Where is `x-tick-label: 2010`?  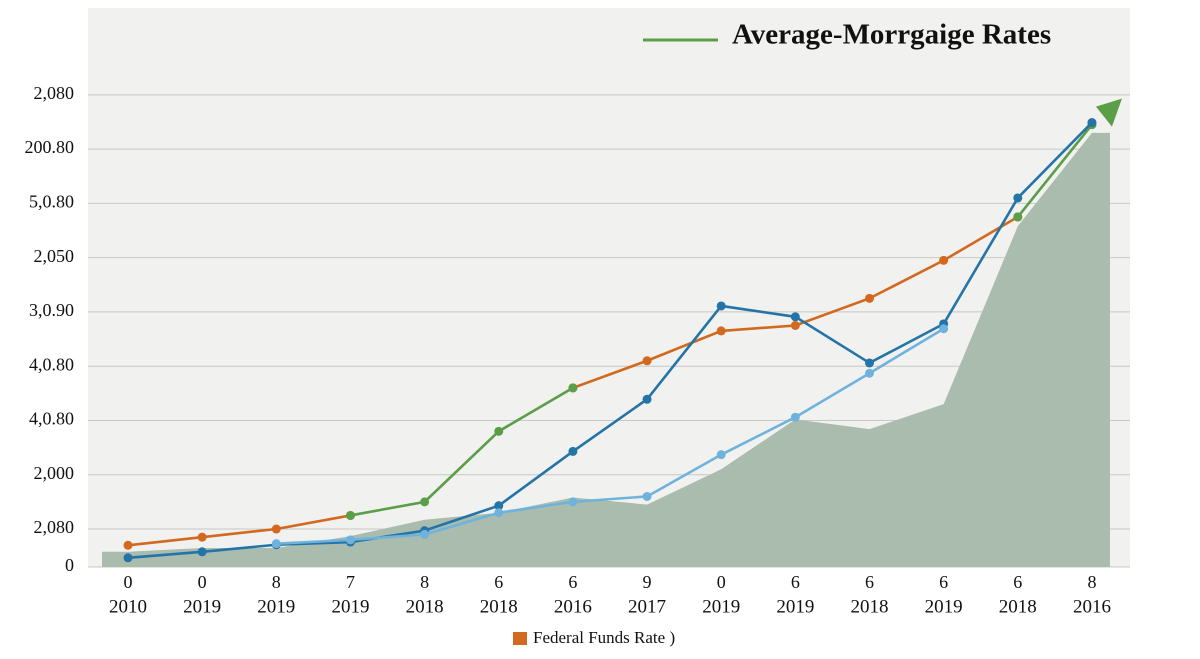
x-tick-label: 2010 is located at coordinates (128, 606).